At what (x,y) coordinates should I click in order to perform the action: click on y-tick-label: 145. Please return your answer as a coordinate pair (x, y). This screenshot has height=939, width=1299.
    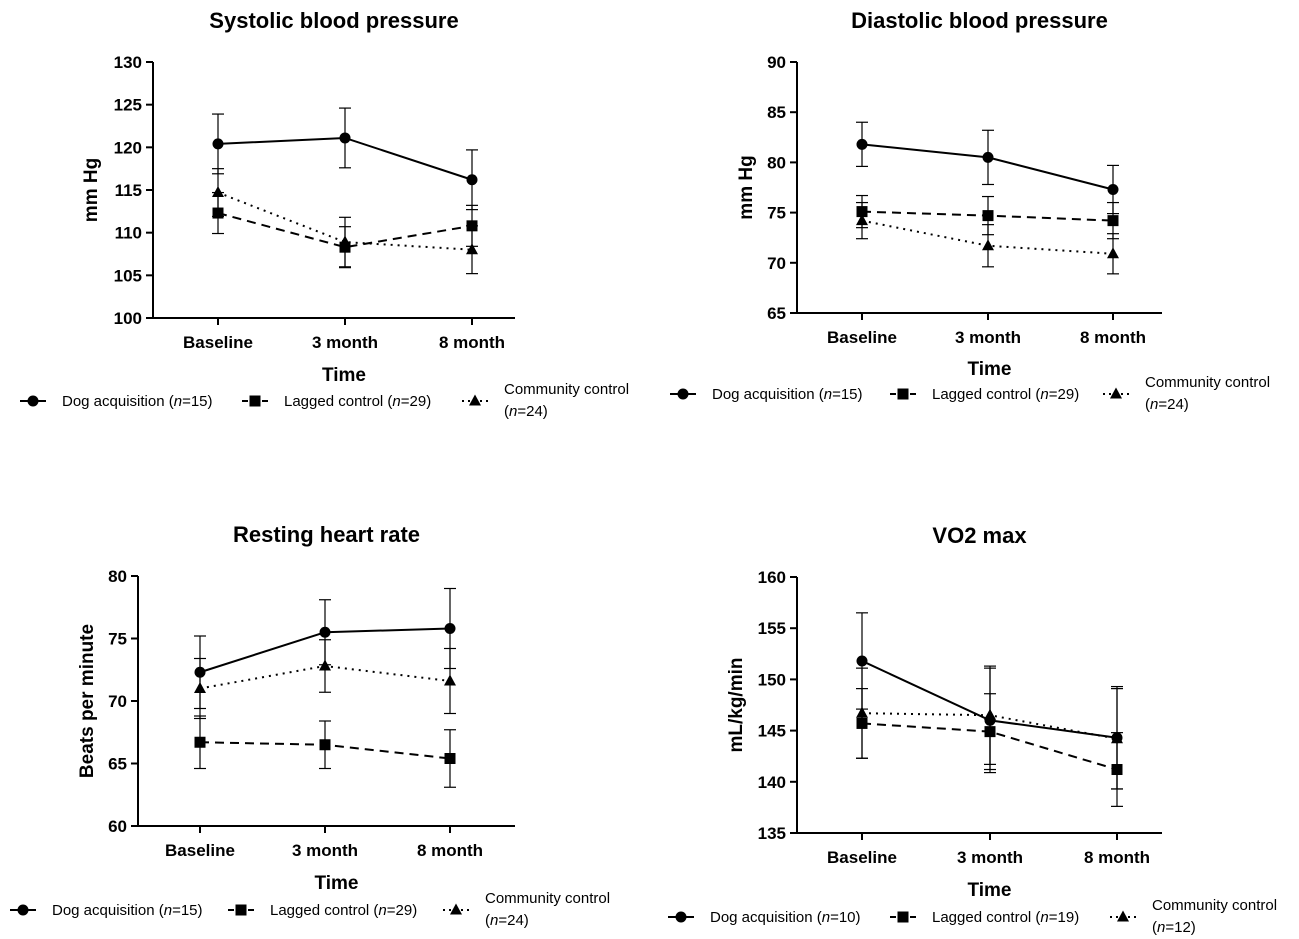
    Looking at the image, I should click on (772, 731).